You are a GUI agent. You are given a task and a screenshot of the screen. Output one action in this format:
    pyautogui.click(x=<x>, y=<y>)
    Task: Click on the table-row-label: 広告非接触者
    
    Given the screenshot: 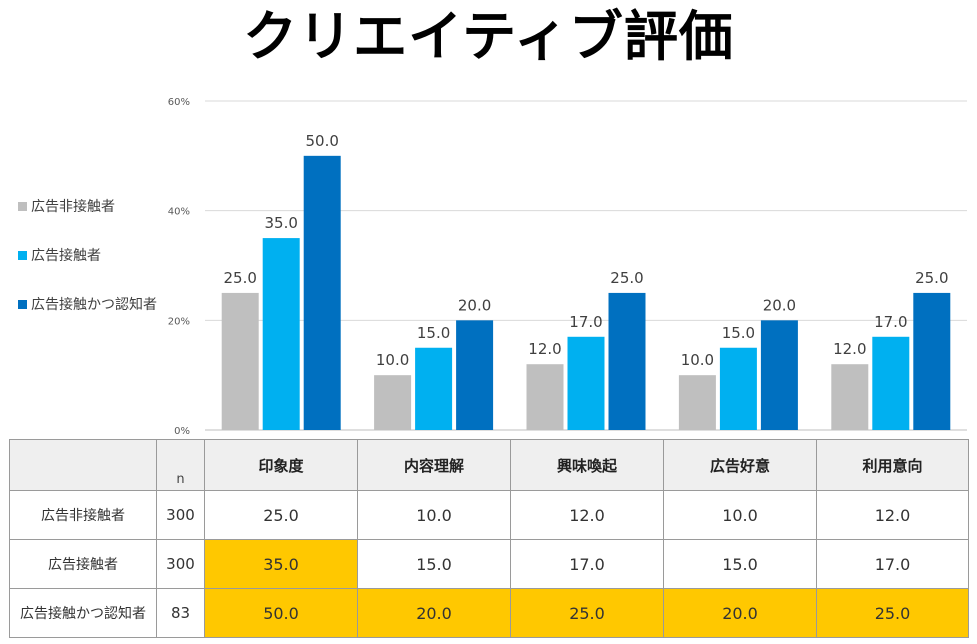 What is the action you would take?
    pyautogui.click(x=83, y=515)
    